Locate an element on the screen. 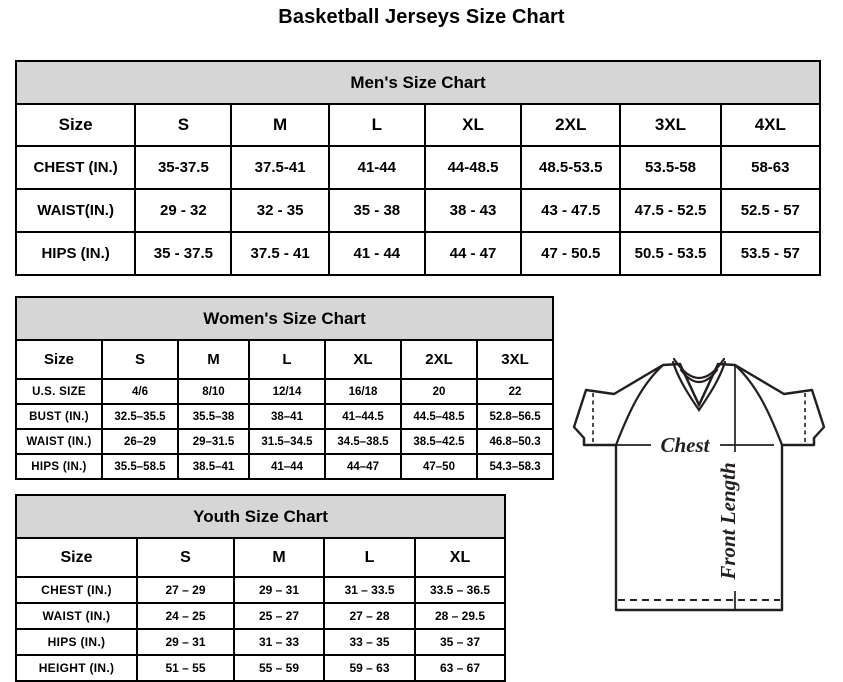  chest-measure-label: Chest is located at coordinates (685, 445).